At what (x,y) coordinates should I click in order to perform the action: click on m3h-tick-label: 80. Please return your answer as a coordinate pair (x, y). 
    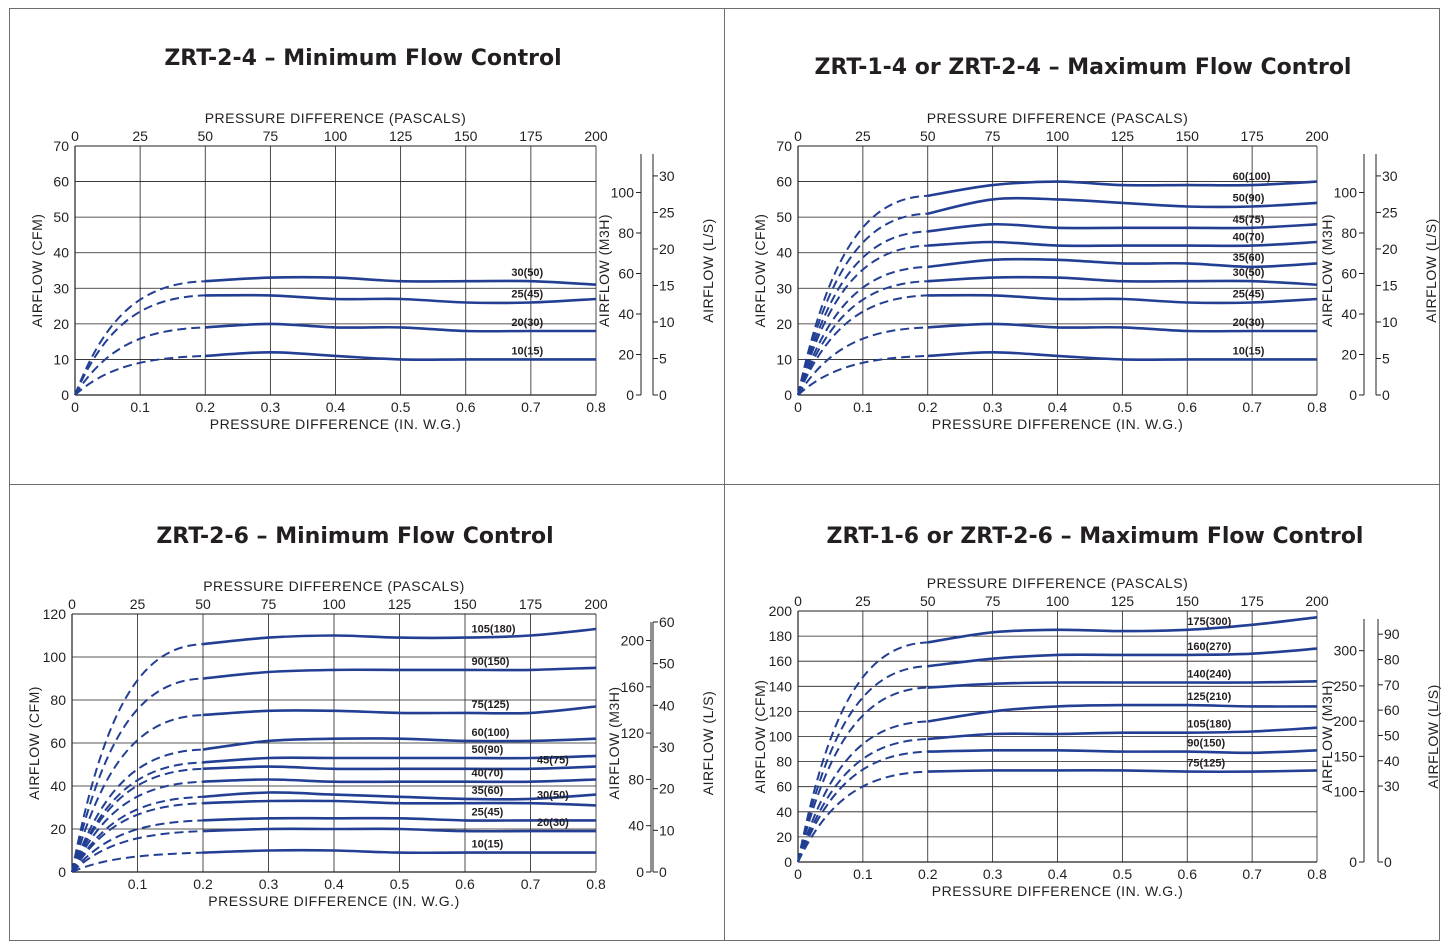
    Looking at the image, I should click on (636, 779).